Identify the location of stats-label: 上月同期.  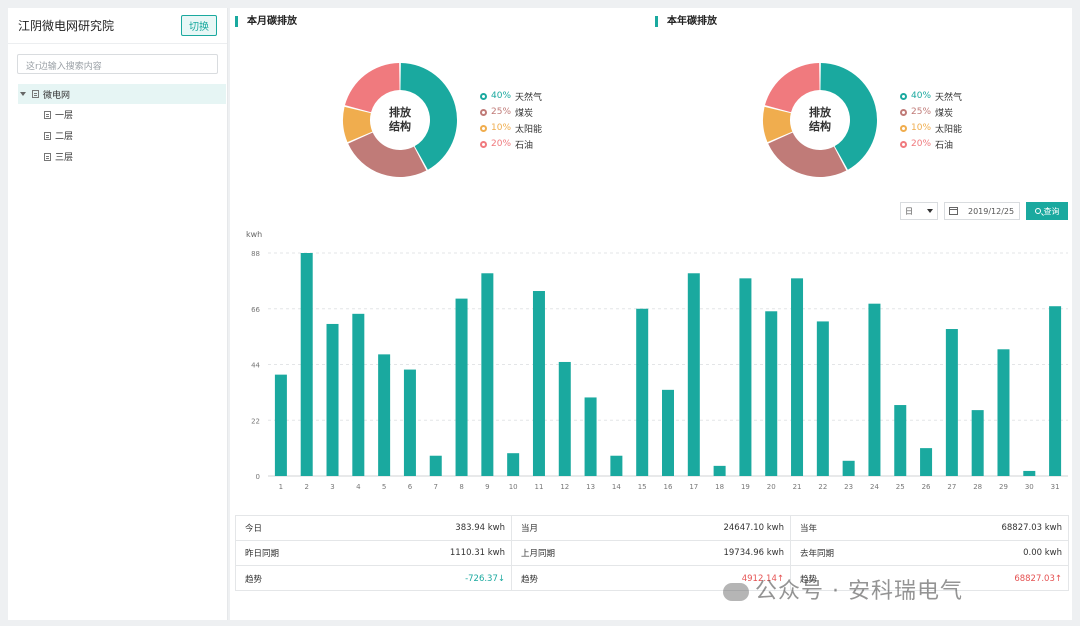
(538, 554).